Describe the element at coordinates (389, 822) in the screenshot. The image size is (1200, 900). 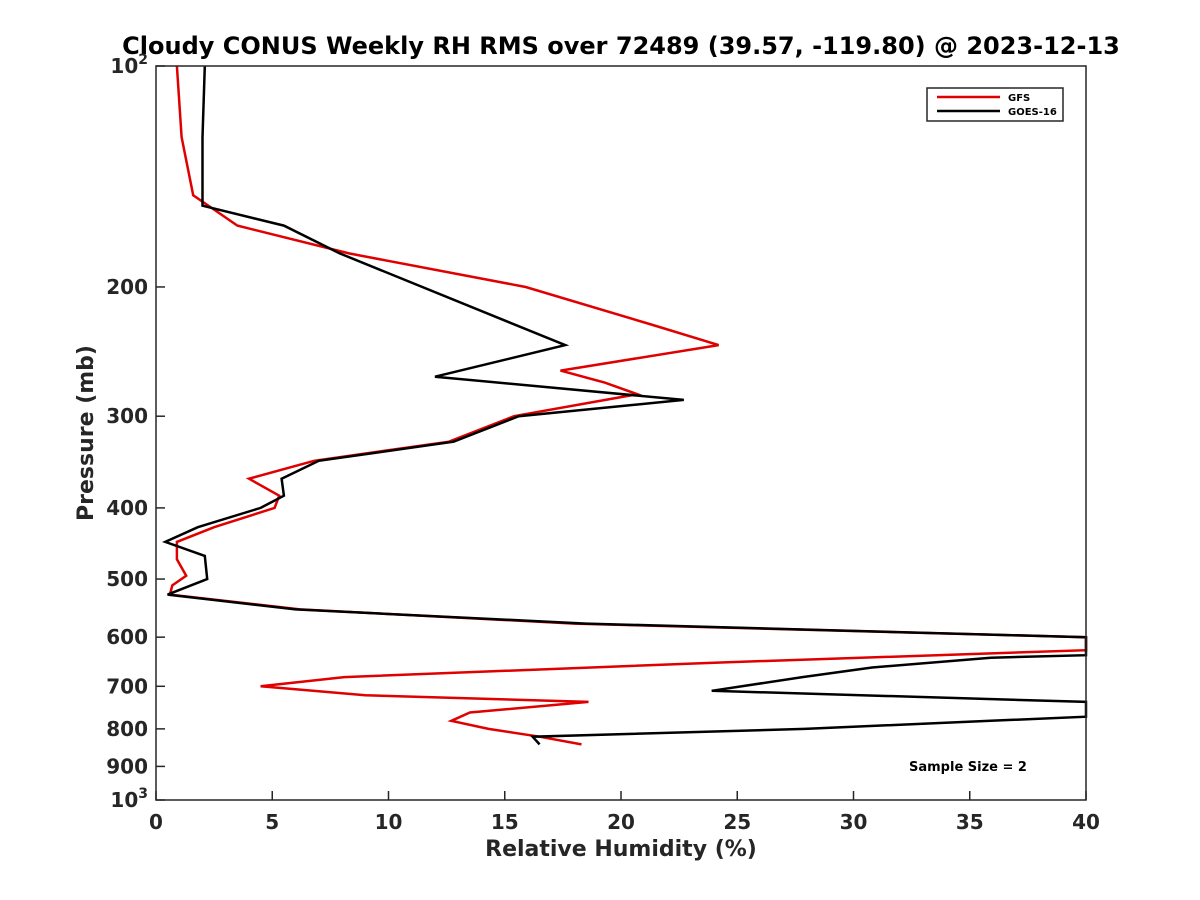
I see `x-tick-label: 10` at that location.